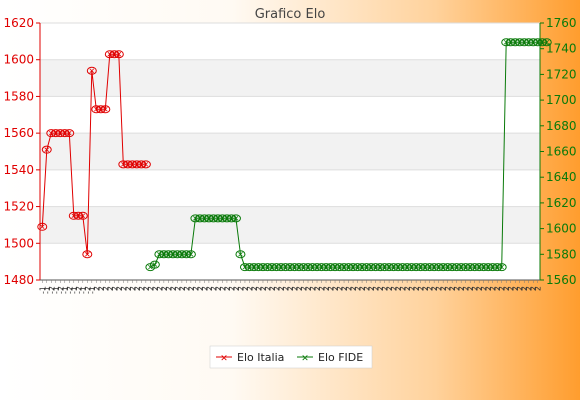  I want to click on y-left-tick-label: 1620, so click(18, 23).